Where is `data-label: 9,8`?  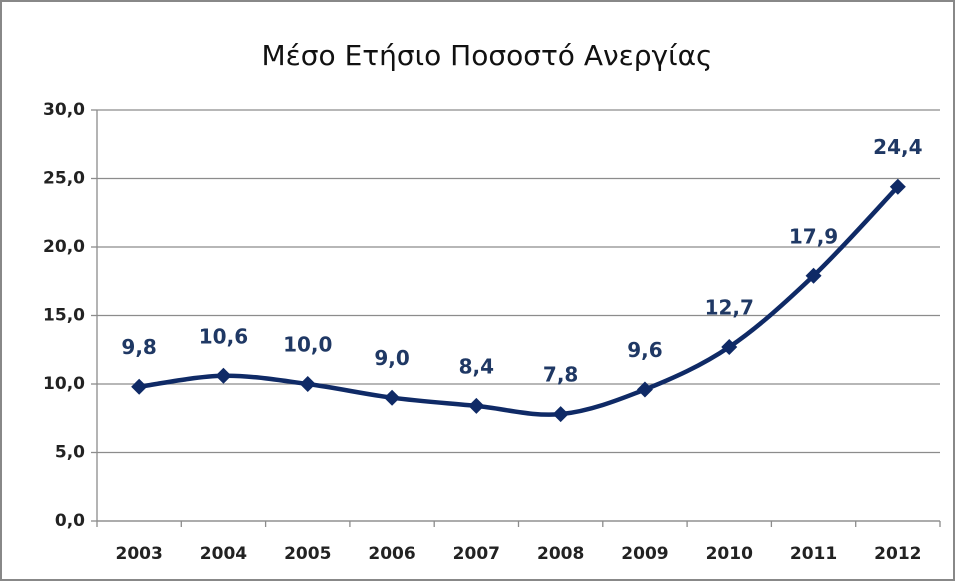 data-label: 9,8 is located at coordinates (138, 347).